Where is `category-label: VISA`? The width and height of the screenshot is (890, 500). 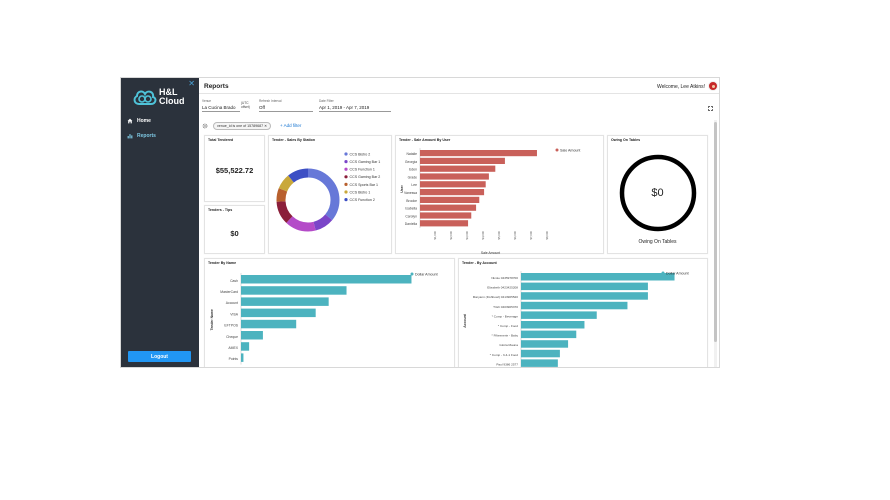
category-label: VISA is located at coordinates (234, 314).